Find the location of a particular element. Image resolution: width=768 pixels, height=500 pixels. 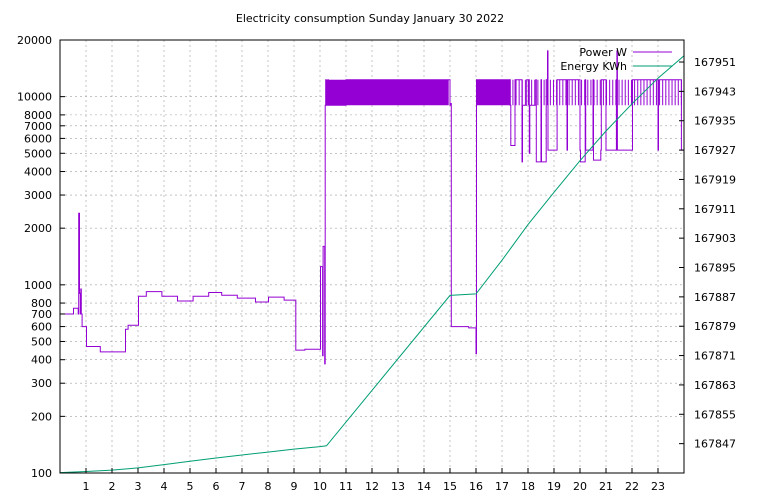

y2-tick-label: 167943 is located at coordinates (715, 91).